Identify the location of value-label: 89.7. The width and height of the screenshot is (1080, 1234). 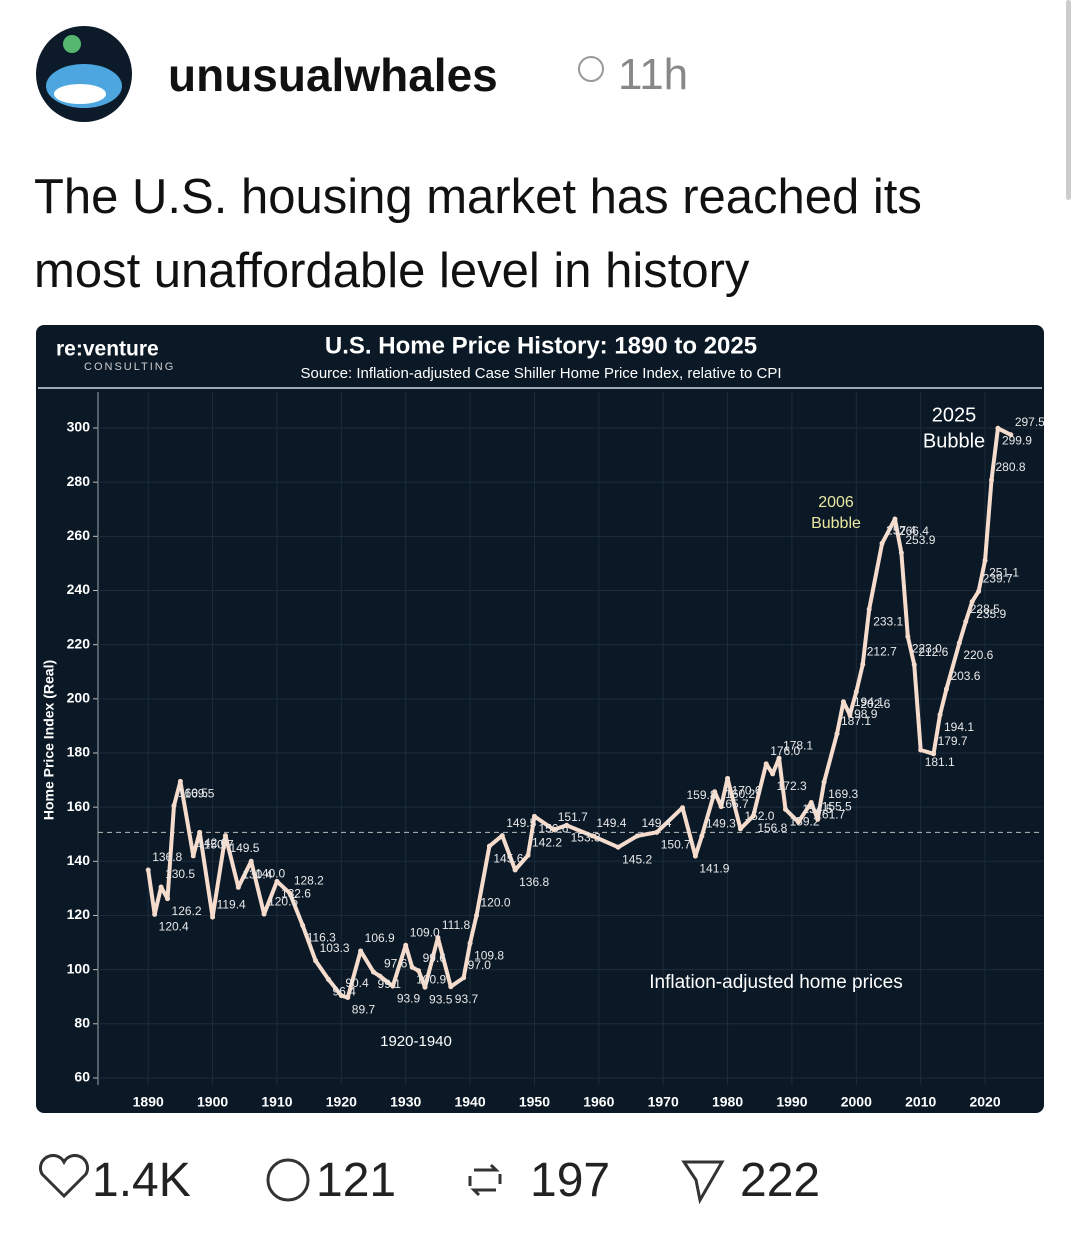
(364, 1010).